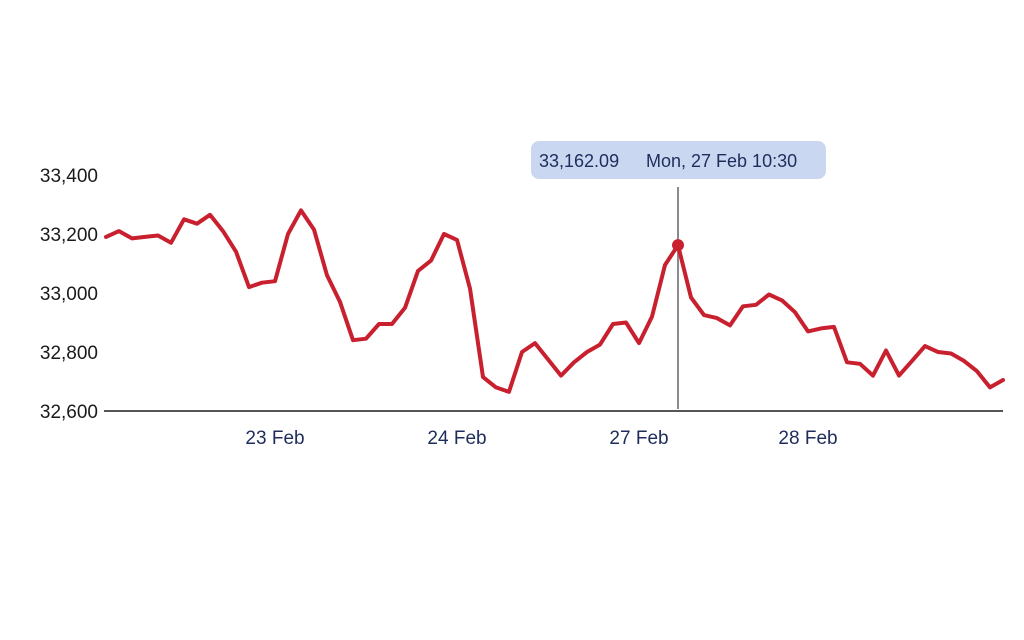 The width and height of the screenshot is (1024, 640). What do you see at coordinates (721, 161) in the screenshot?
I see `tooltip-time: Mon, 27 Feb 10:30` at bounding box center [721, 161].